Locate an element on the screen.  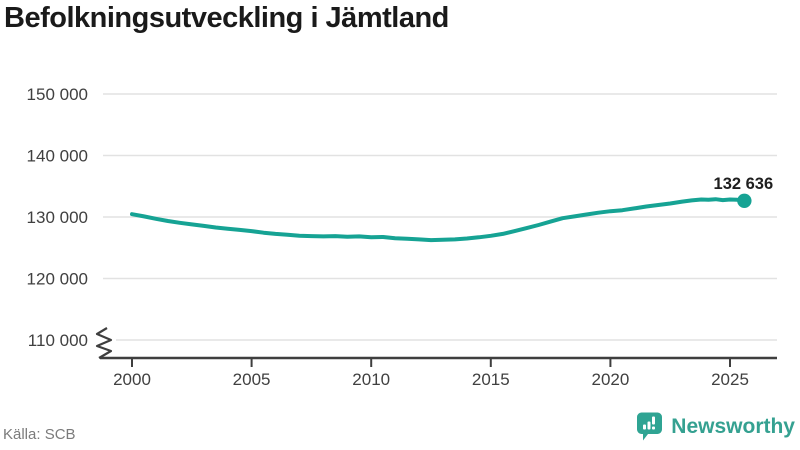
source-note: Källa: SCB is located at coordinates (39, 434).